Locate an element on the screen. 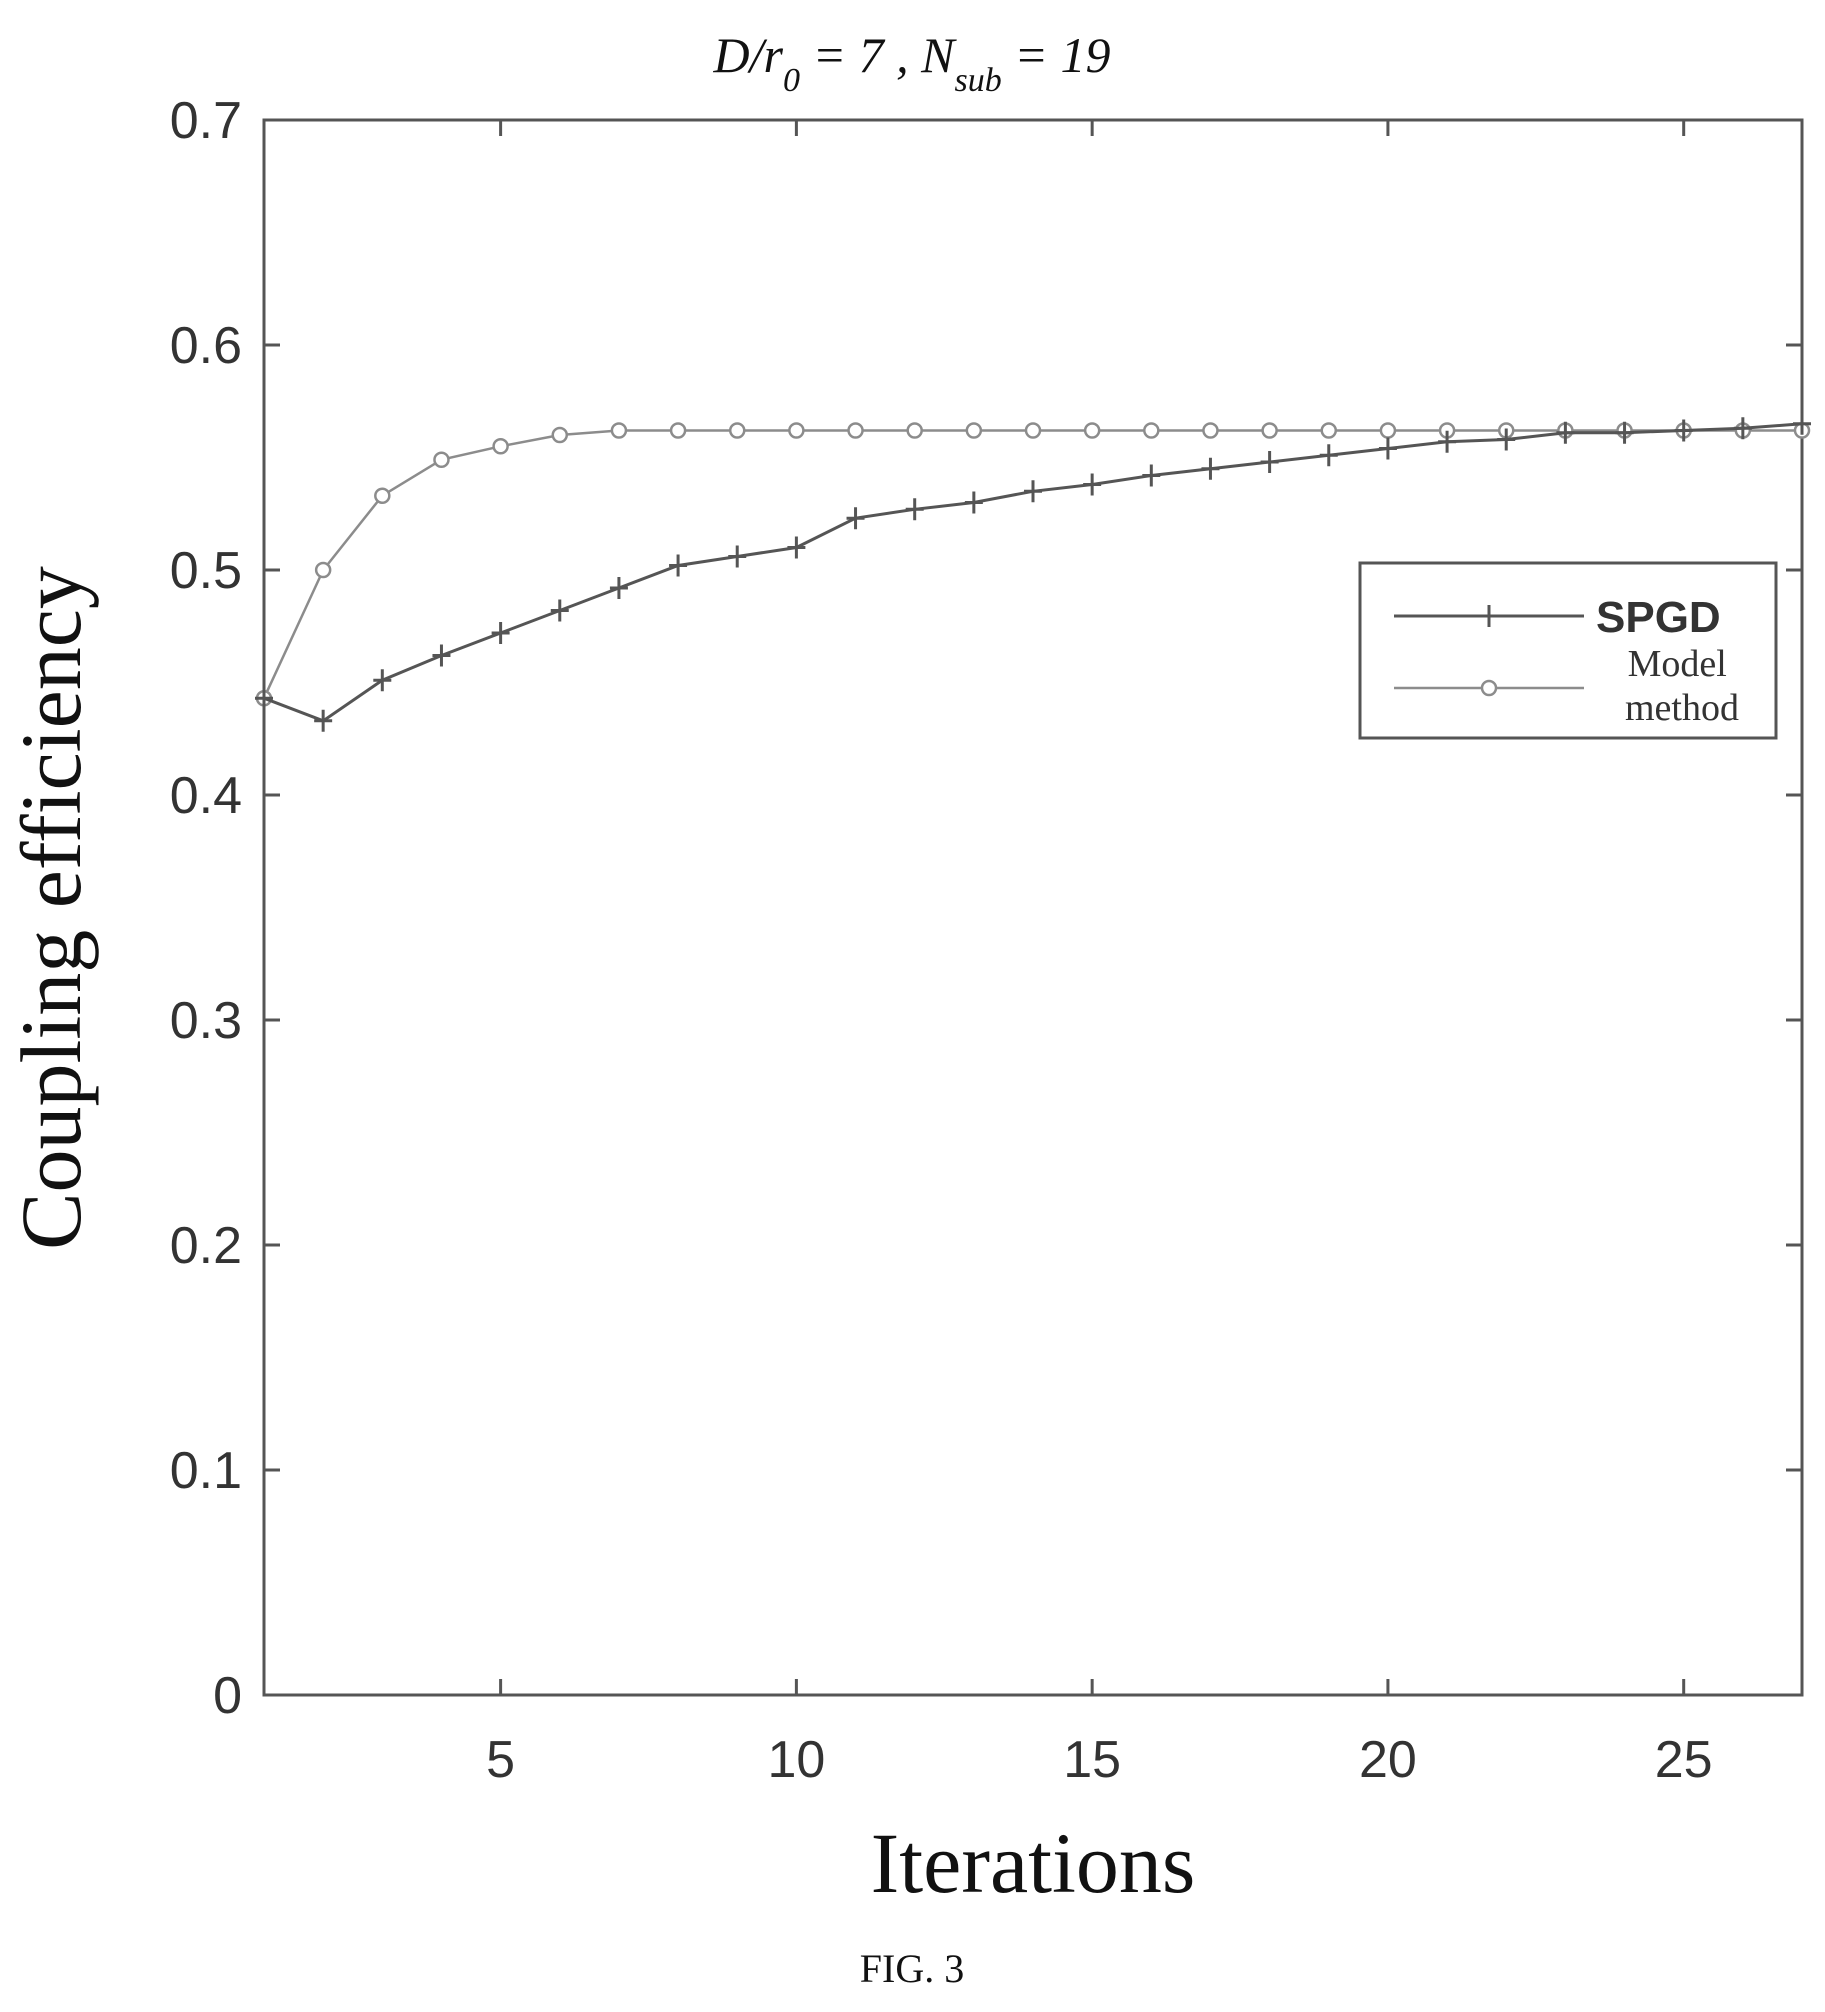 The width and height of the screenshot is (1825, 2012). title-slash-r: /r is located at coordinates (765, 55).